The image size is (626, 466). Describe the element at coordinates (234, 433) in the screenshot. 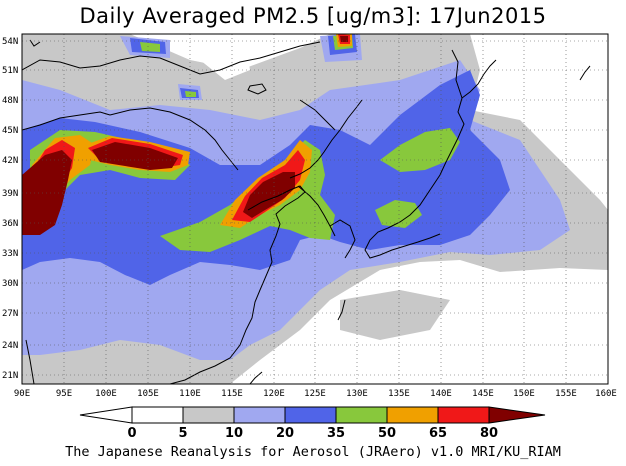

I see `colorbar-level: 10` at that location.